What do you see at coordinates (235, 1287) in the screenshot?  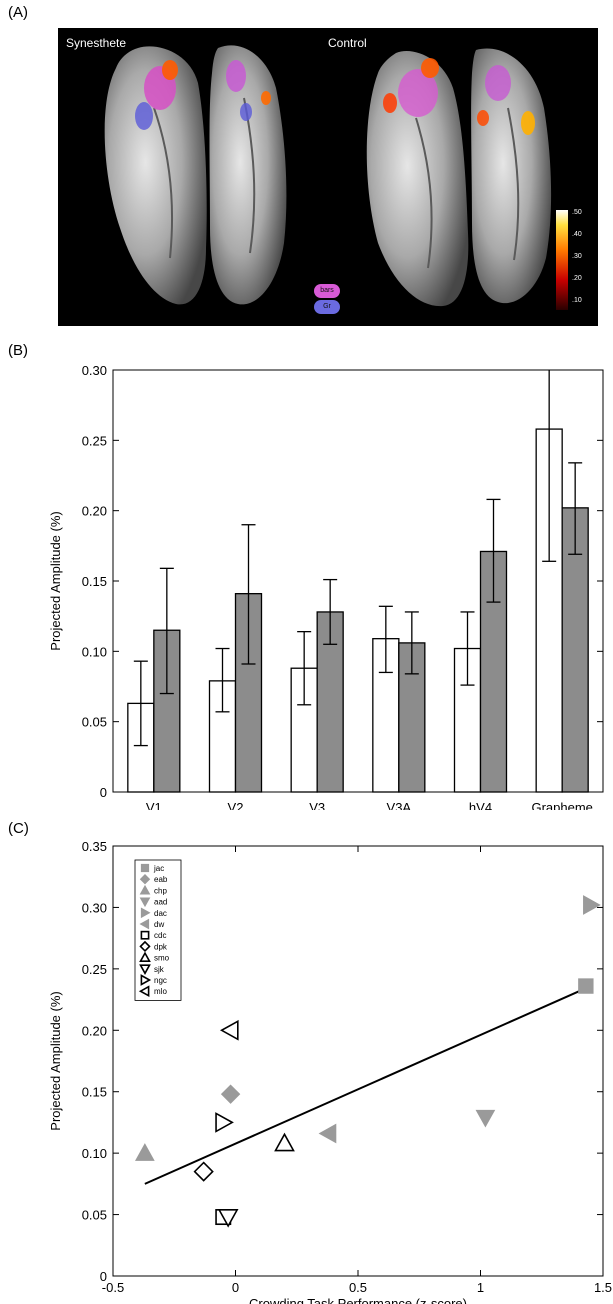 I see `x-tick-label: 0` at bounding box center [235, 1287].